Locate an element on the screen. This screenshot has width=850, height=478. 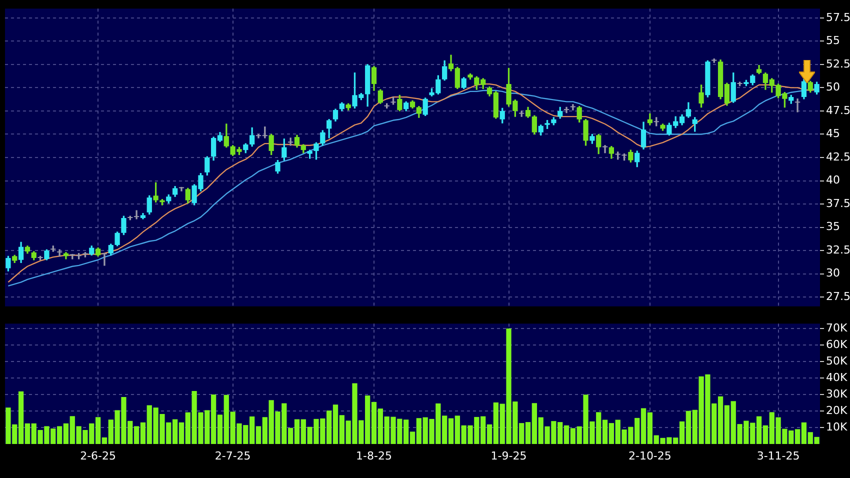
y-tick-label: 50K is located at coordinates (837, 361).